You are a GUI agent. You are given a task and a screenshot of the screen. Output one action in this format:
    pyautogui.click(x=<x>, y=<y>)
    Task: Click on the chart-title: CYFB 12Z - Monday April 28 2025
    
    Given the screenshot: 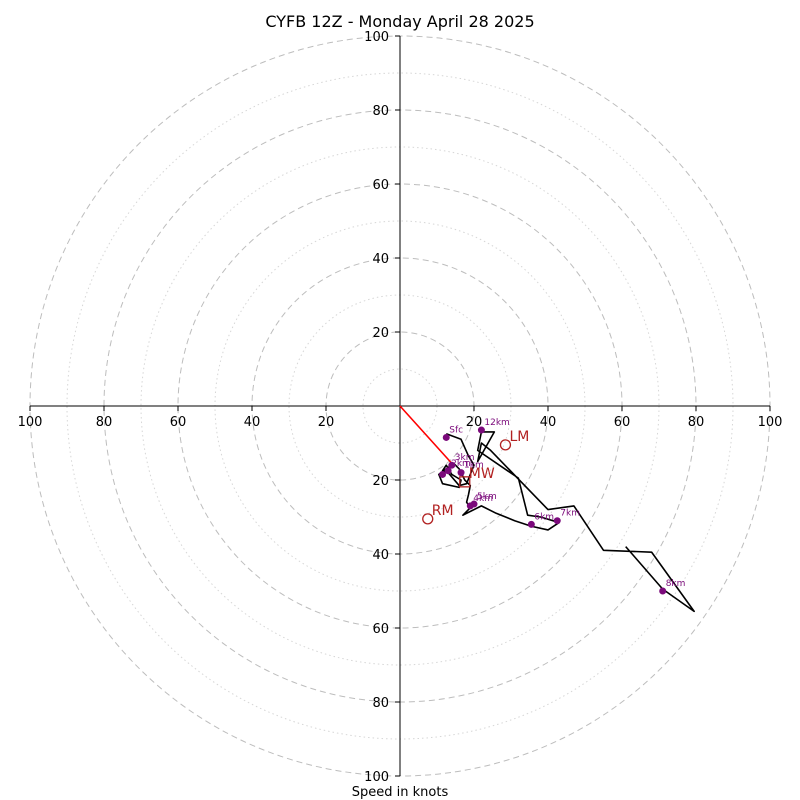 What is the action you would take?
    pyautogui.click(x=399, y=21)
    